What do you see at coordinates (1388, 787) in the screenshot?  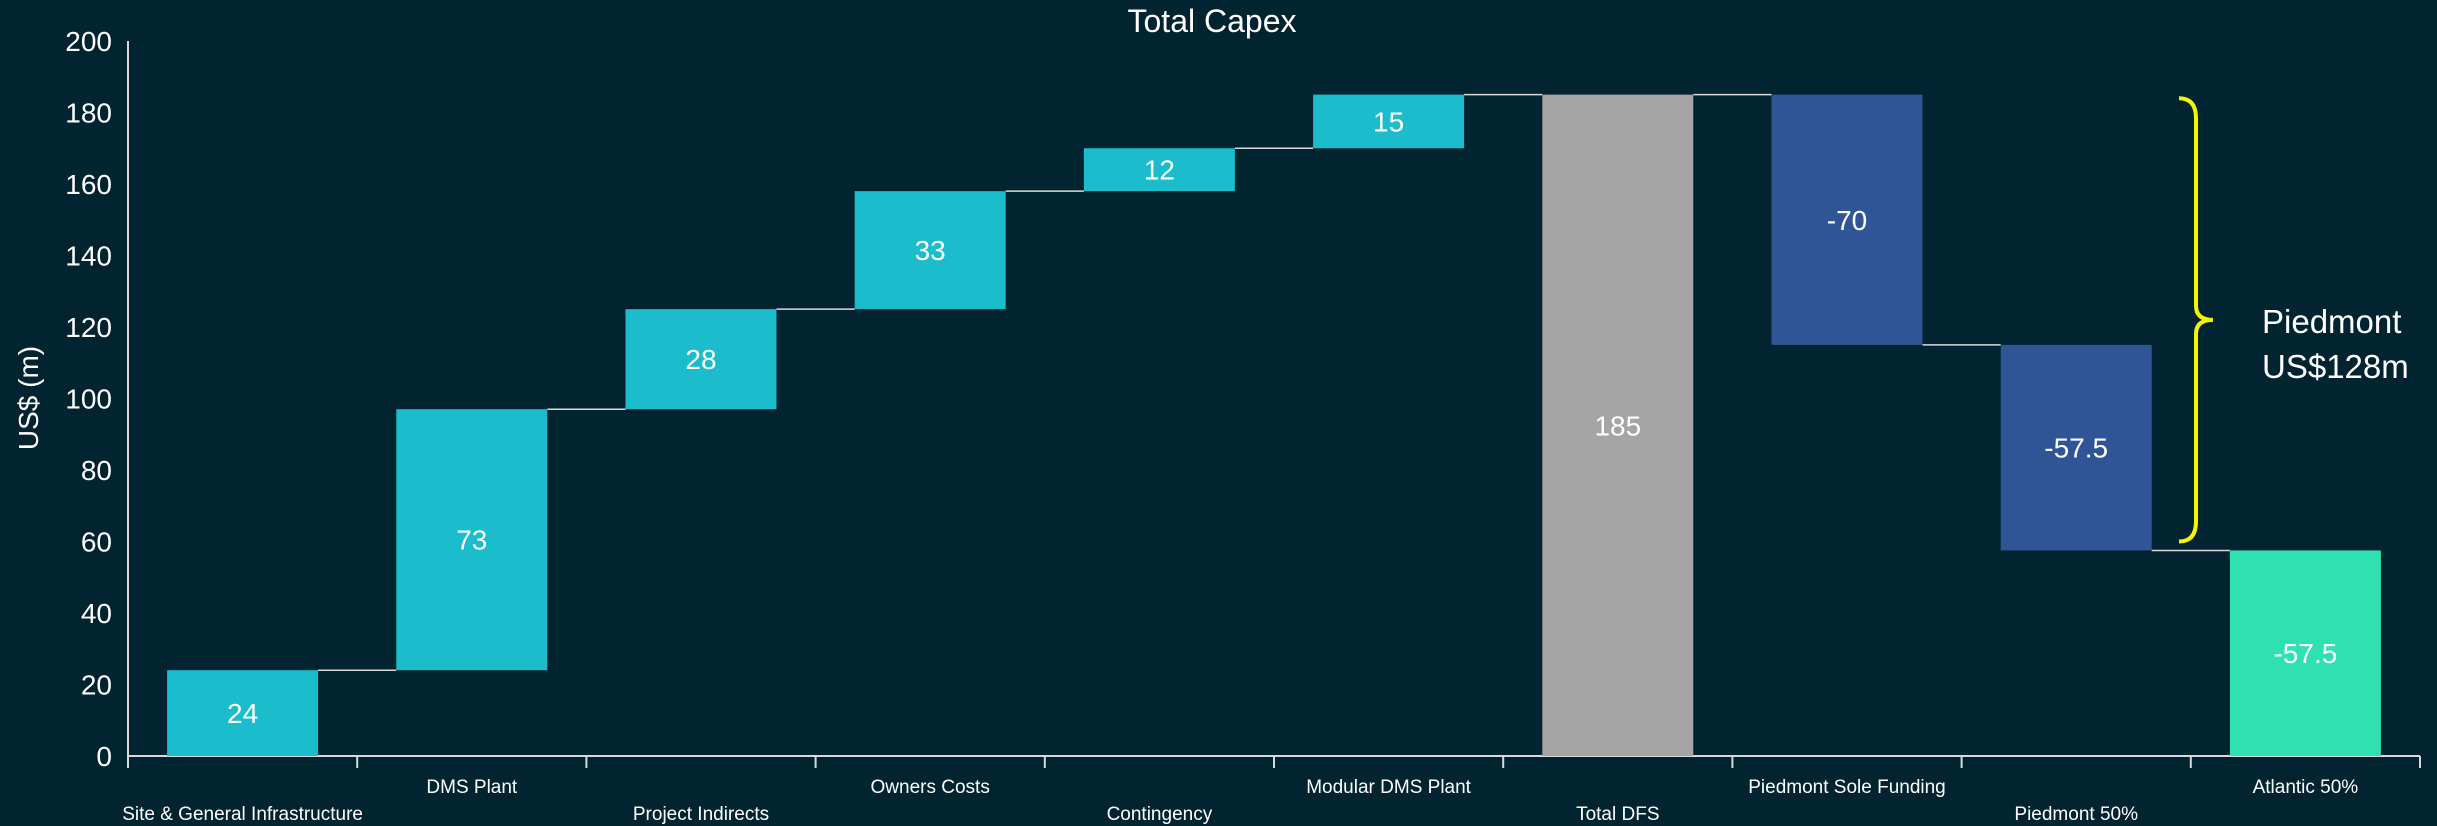 I see `x-tick-label: Modular DMS Plant` at bounding box center [1388, 787].